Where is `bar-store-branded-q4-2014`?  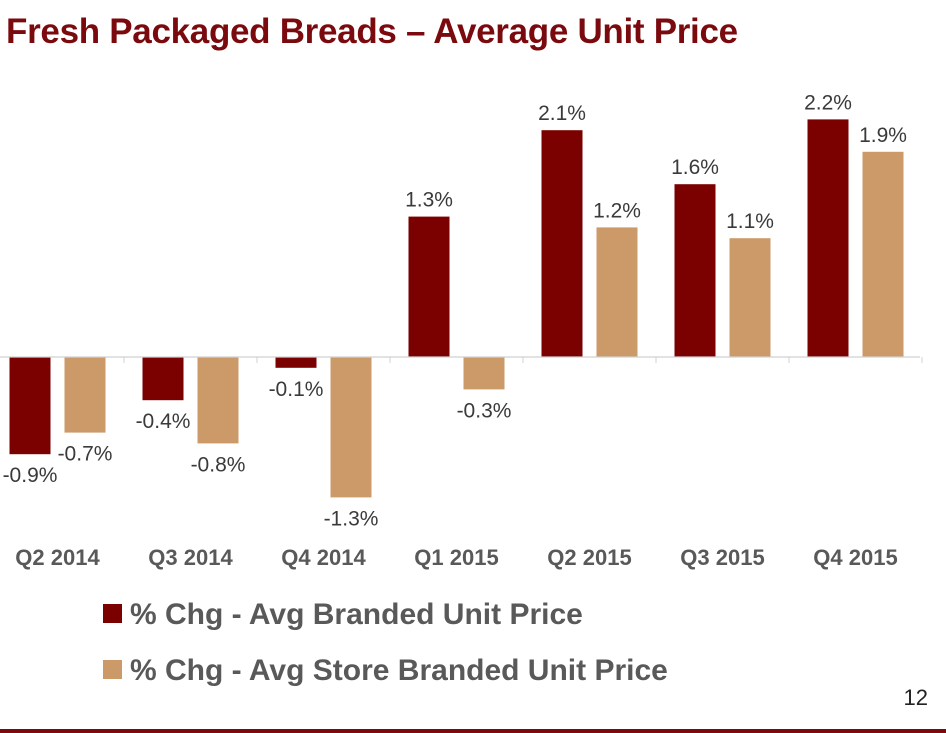 bar-store-branded-q4-2014 is located at coordinates (351, 427).